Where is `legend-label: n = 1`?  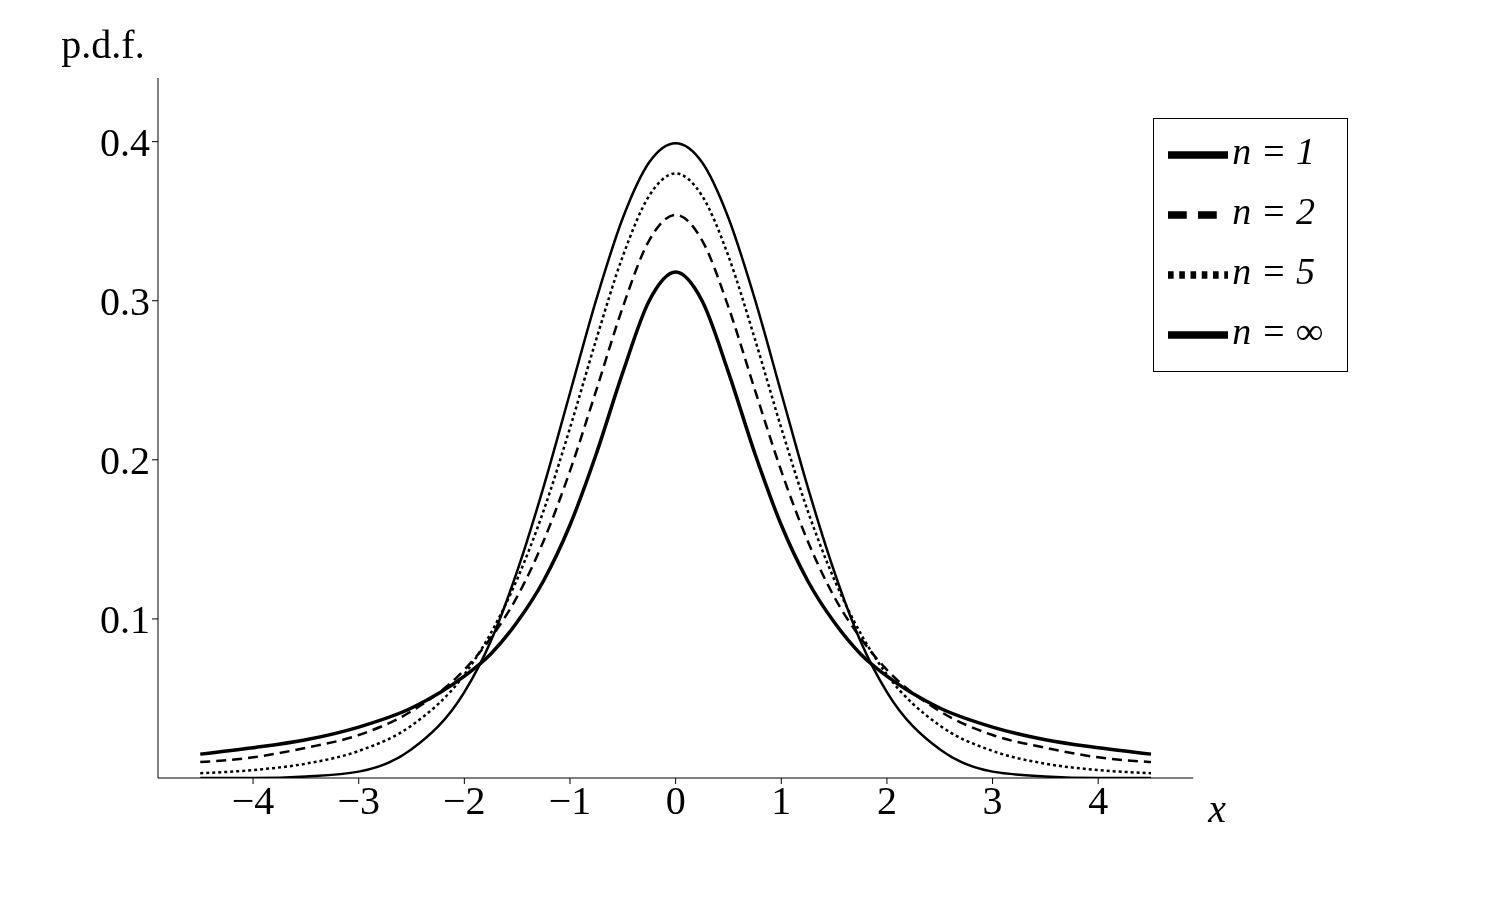
legend-label: n = 1 is located at coordinates (1273, 150).